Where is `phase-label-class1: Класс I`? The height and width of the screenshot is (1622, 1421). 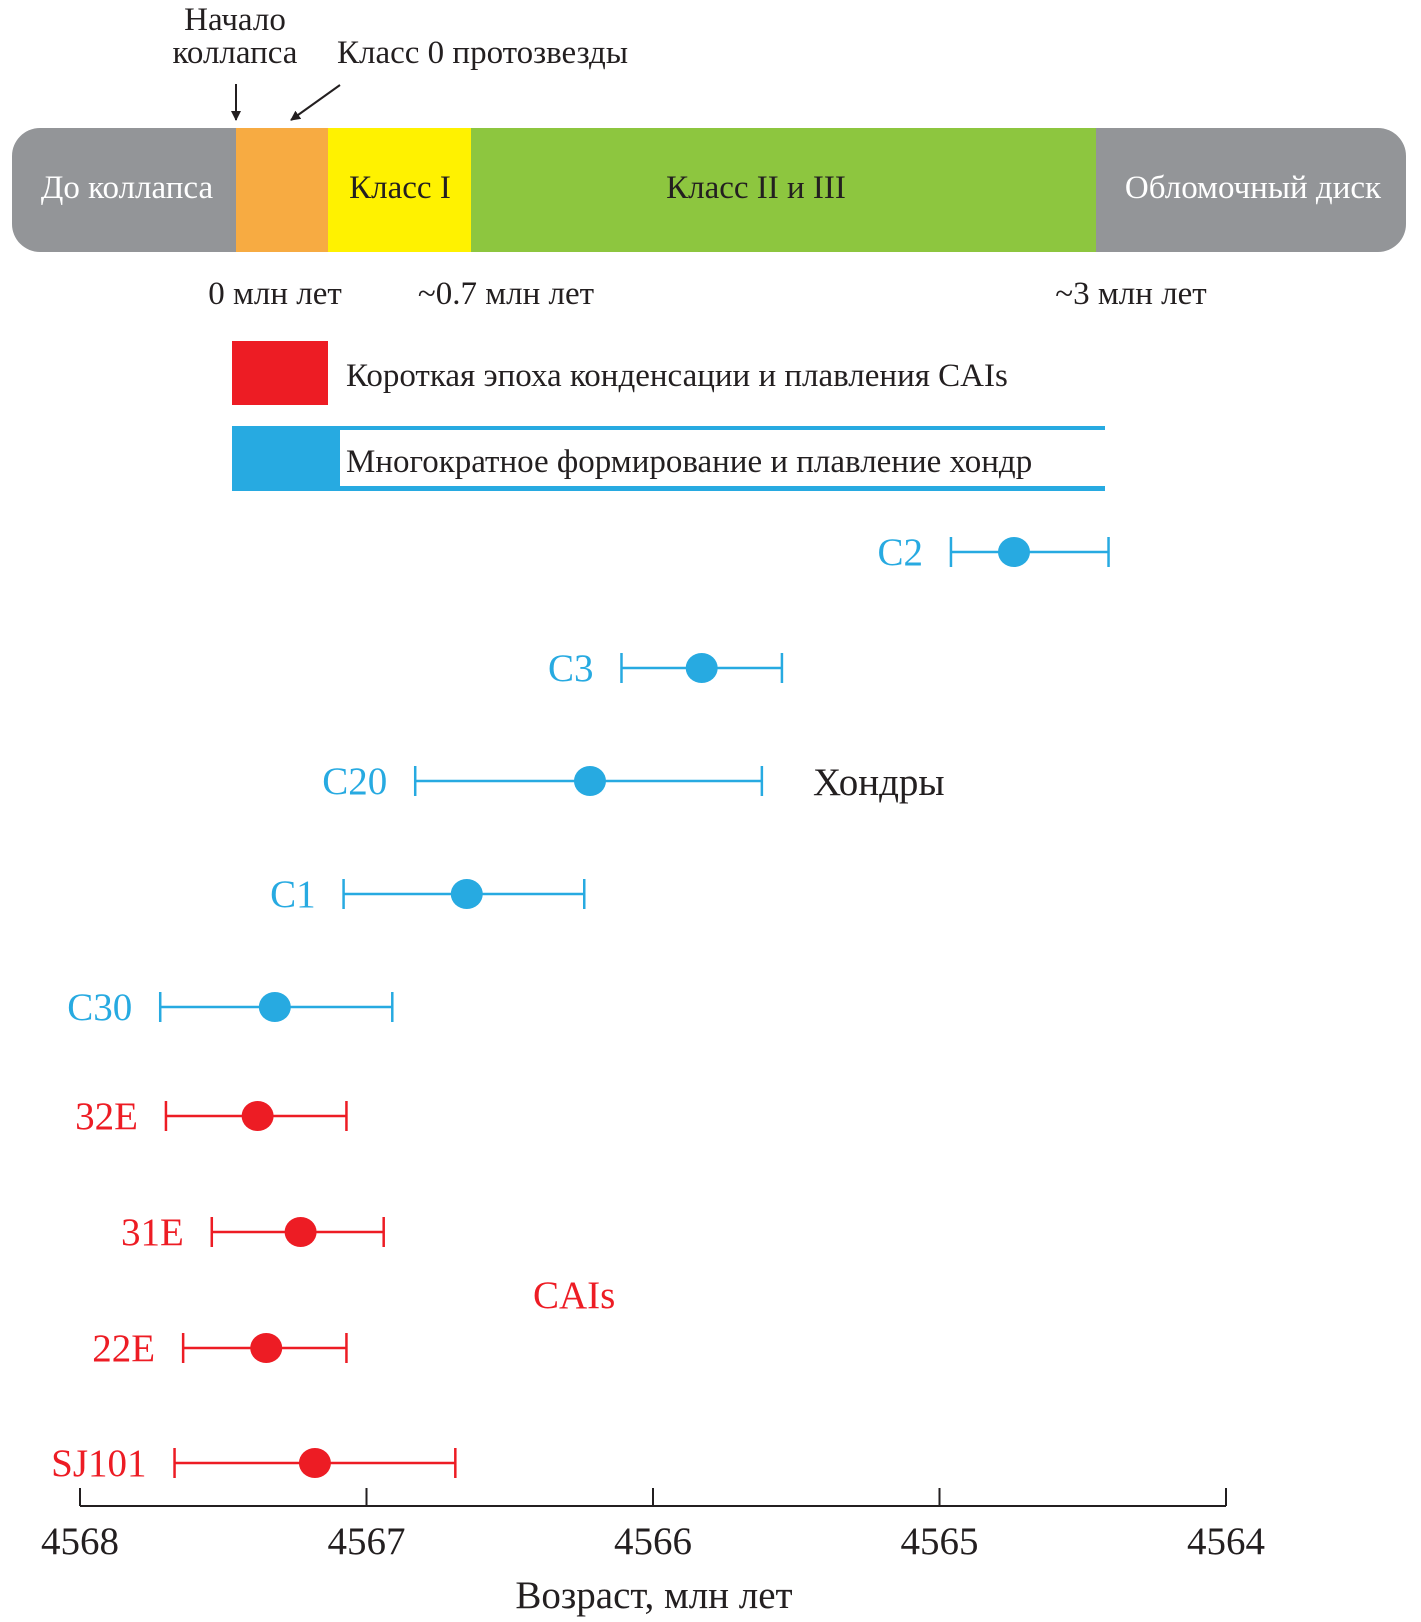
phase-label-class1: Класс I is located at coordinates (400, 188).